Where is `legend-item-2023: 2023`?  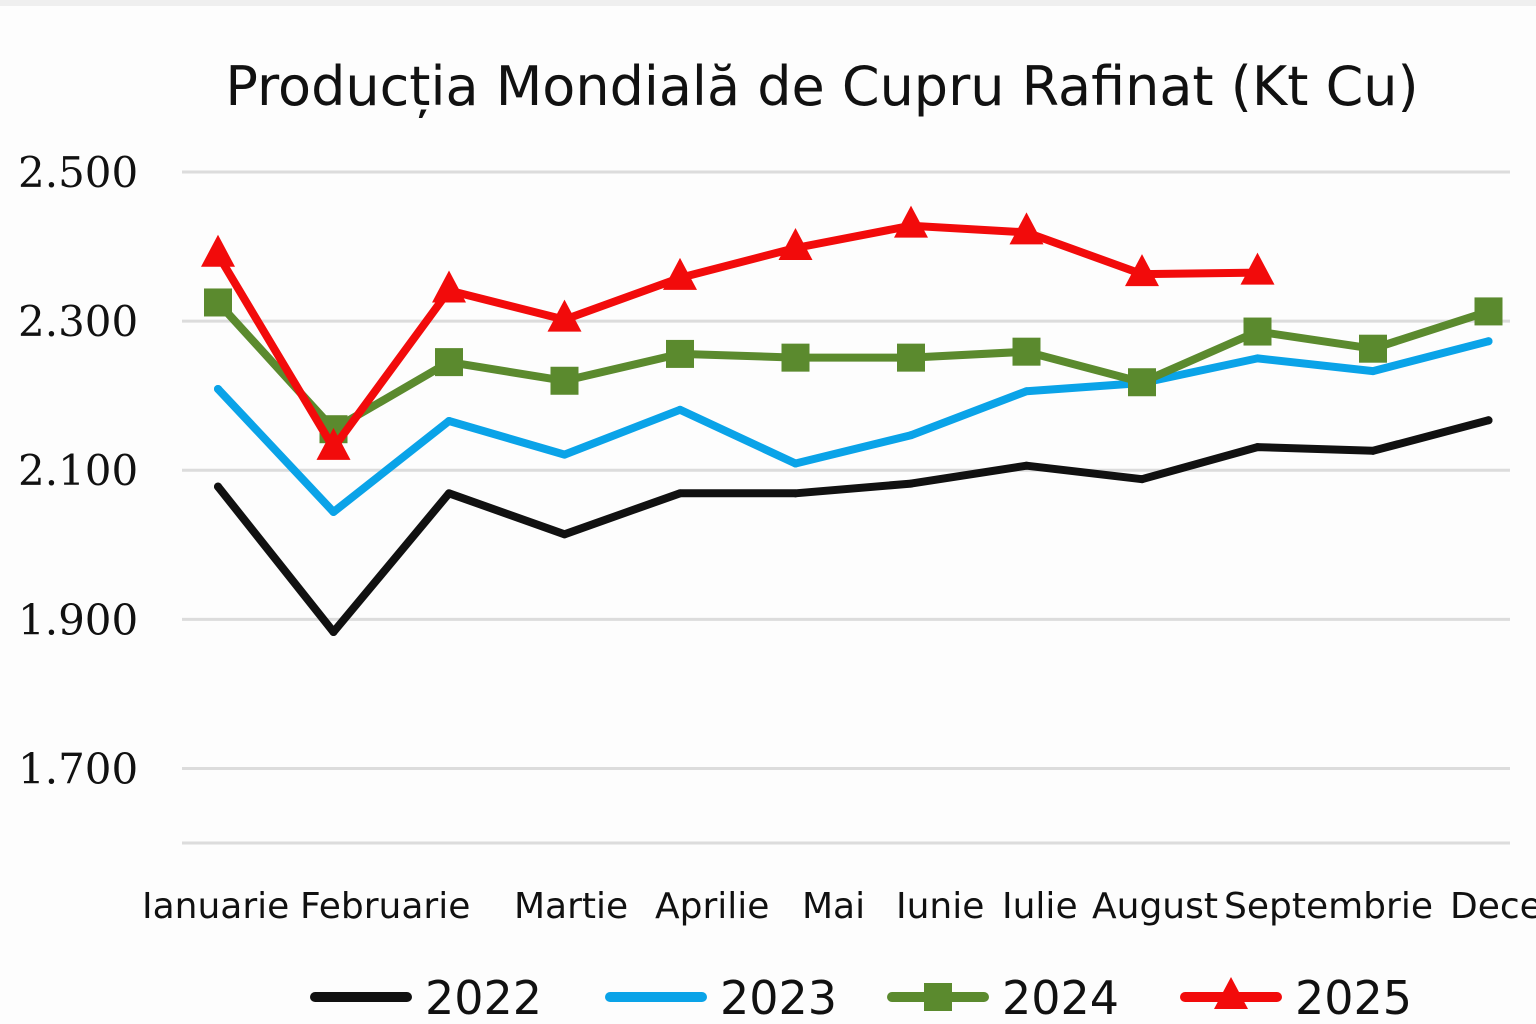 legend-item-2023: 2023 is located at coordinates (721, 997).